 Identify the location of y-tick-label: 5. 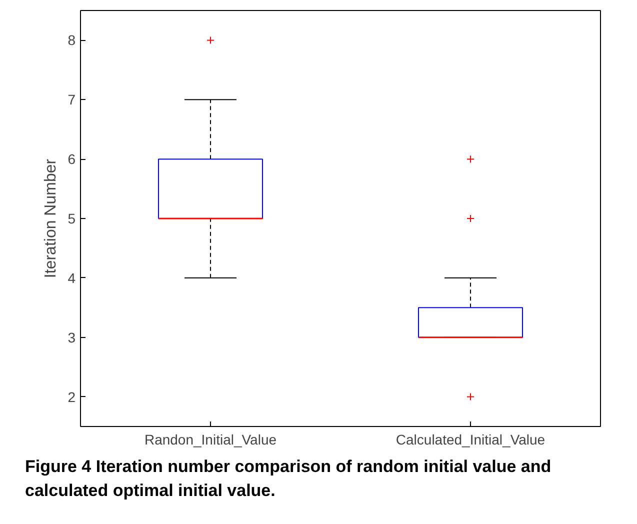
(72, 218).